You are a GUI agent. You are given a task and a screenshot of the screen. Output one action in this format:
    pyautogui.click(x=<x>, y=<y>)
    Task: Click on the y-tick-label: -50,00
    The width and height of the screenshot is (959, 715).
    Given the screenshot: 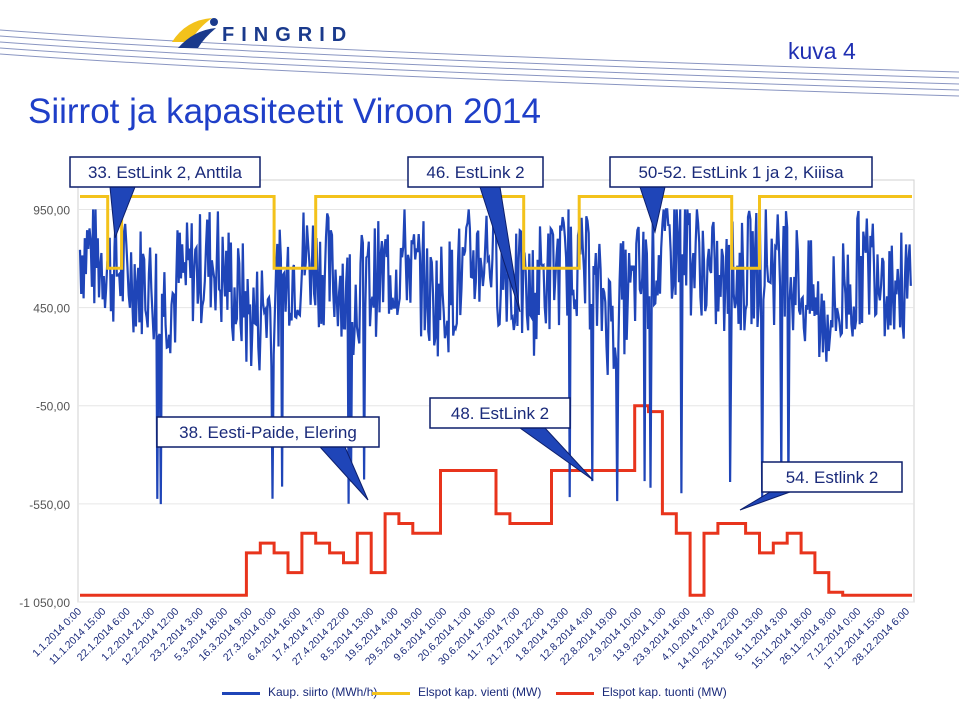 What is the action you would take?
    pyautogui.click(x=53, y=407)
    